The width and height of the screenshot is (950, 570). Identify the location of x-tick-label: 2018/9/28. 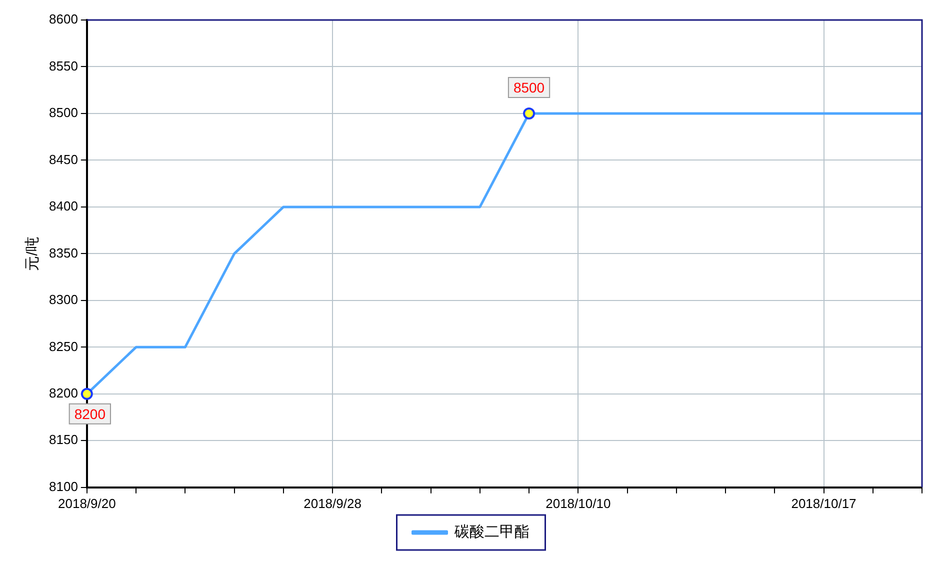
(333, 503).